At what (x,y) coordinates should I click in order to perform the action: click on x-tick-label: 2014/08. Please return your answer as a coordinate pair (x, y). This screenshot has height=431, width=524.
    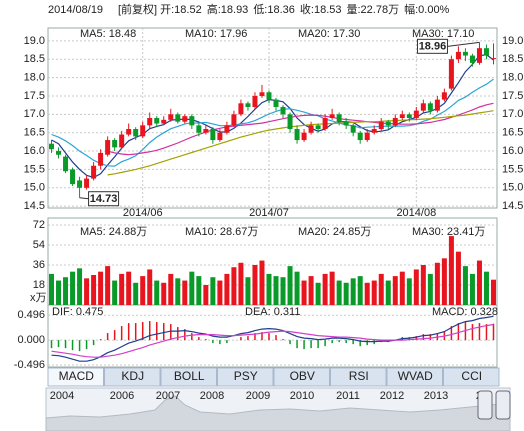
    Looking at the image, I should click on (416, 213).